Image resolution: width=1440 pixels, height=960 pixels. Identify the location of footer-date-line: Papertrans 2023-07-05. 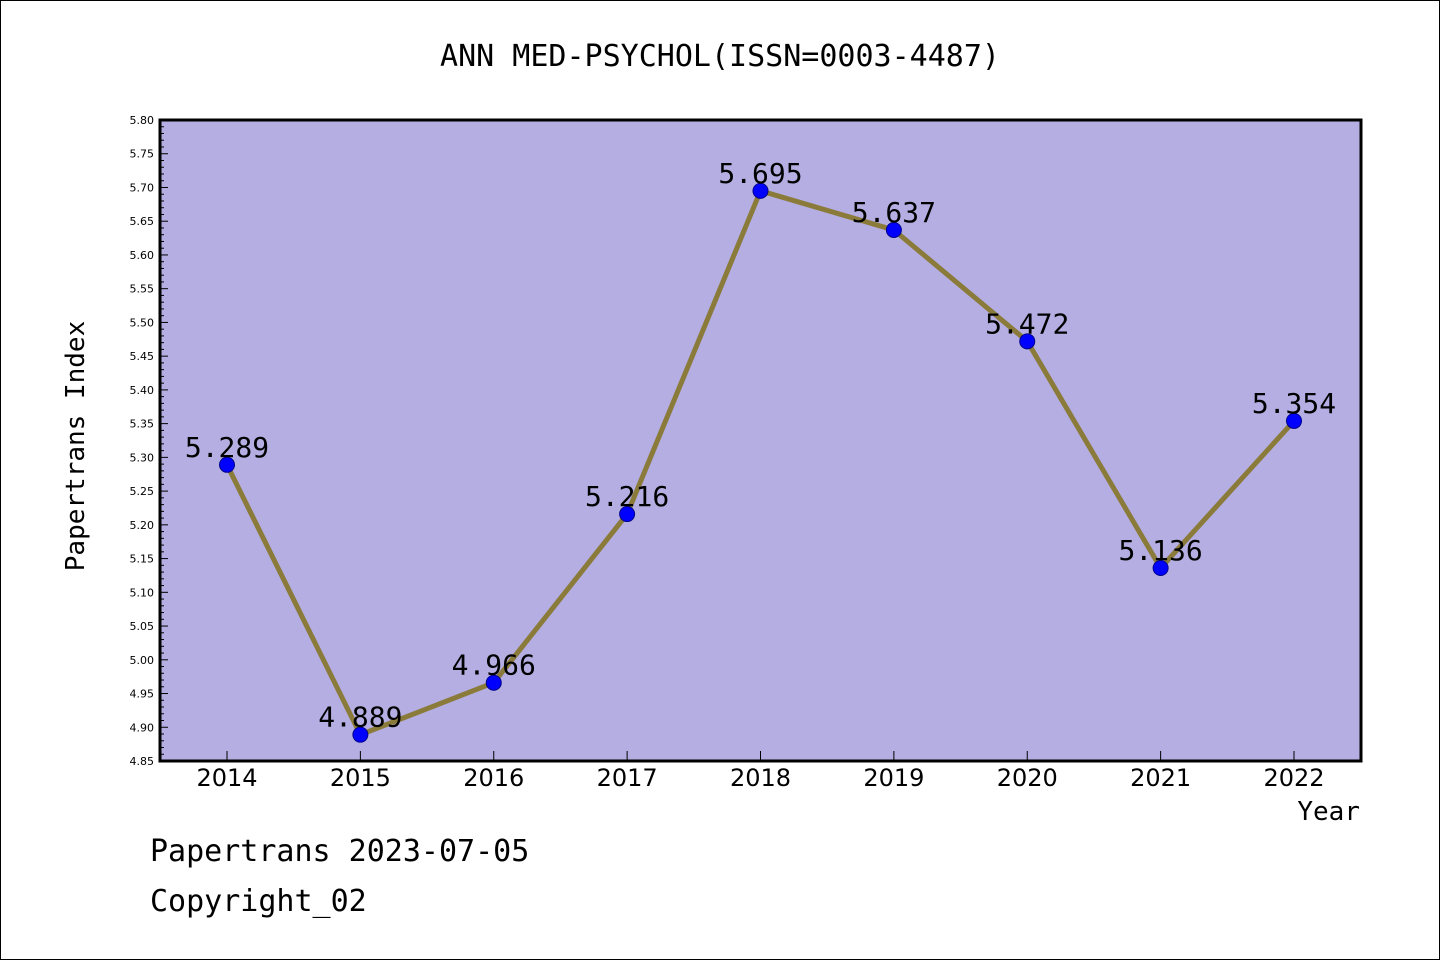
(340, 851).